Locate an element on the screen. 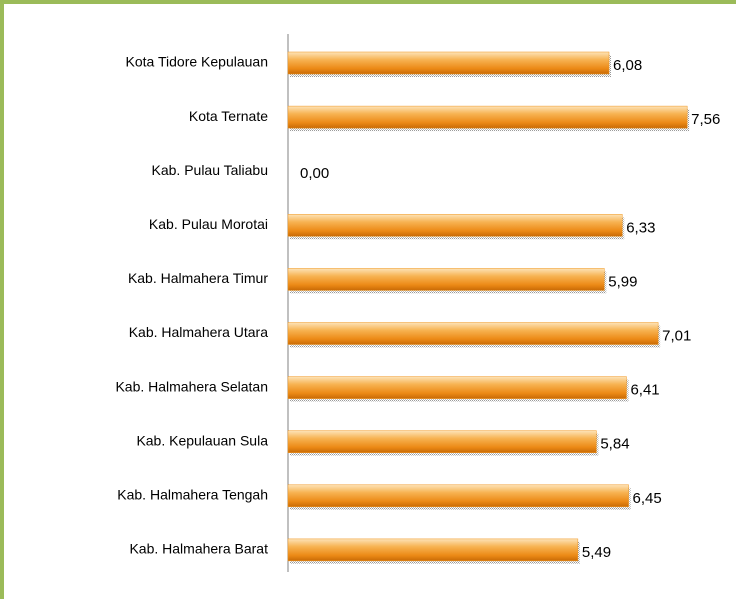 The image size is (736, 599). value-label: 6,08 is located at coordinates (627, 65).